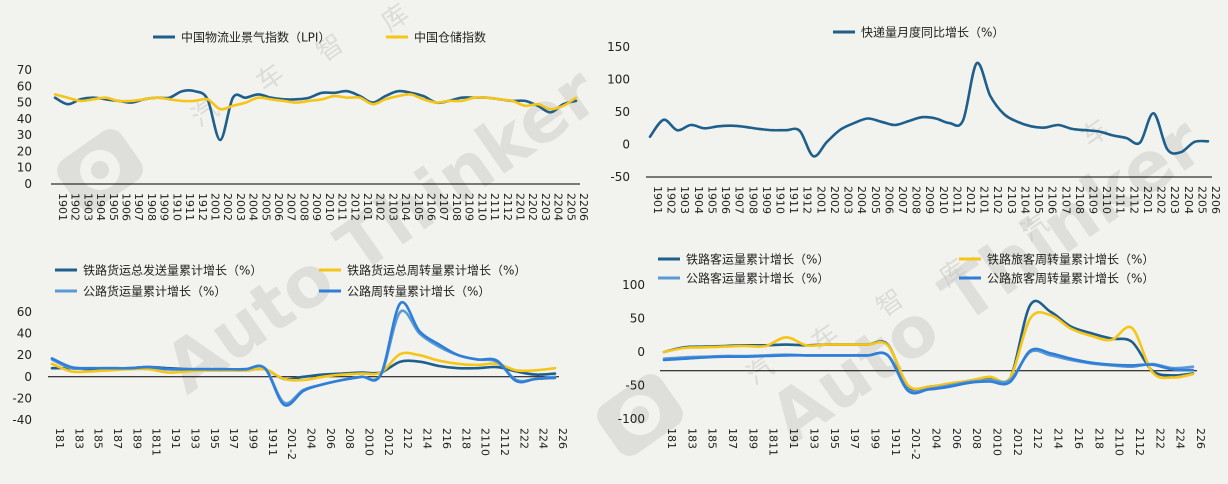 The height and width of the screenshot is (484, 1228). I want to click on x-tick-label: 199, so click(252, 438).